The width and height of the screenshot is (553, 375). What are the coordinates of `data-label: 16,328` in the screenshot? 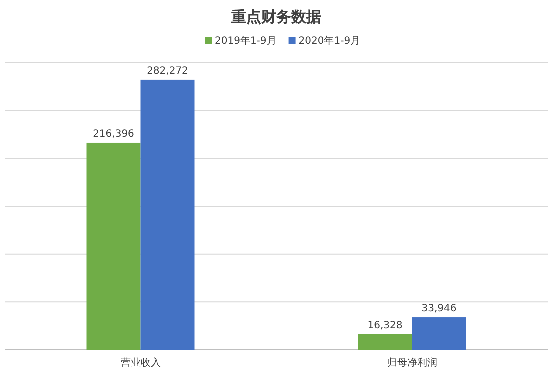 It's located at (385, 326).